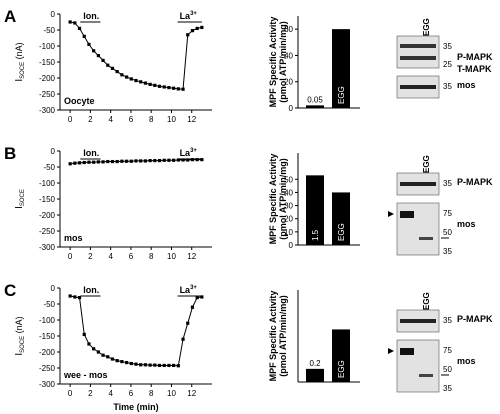 Image resolution: width=500 pixels, height=414 pixels. I want to click on y-axis-label: ISOCE, so click(20, 199).